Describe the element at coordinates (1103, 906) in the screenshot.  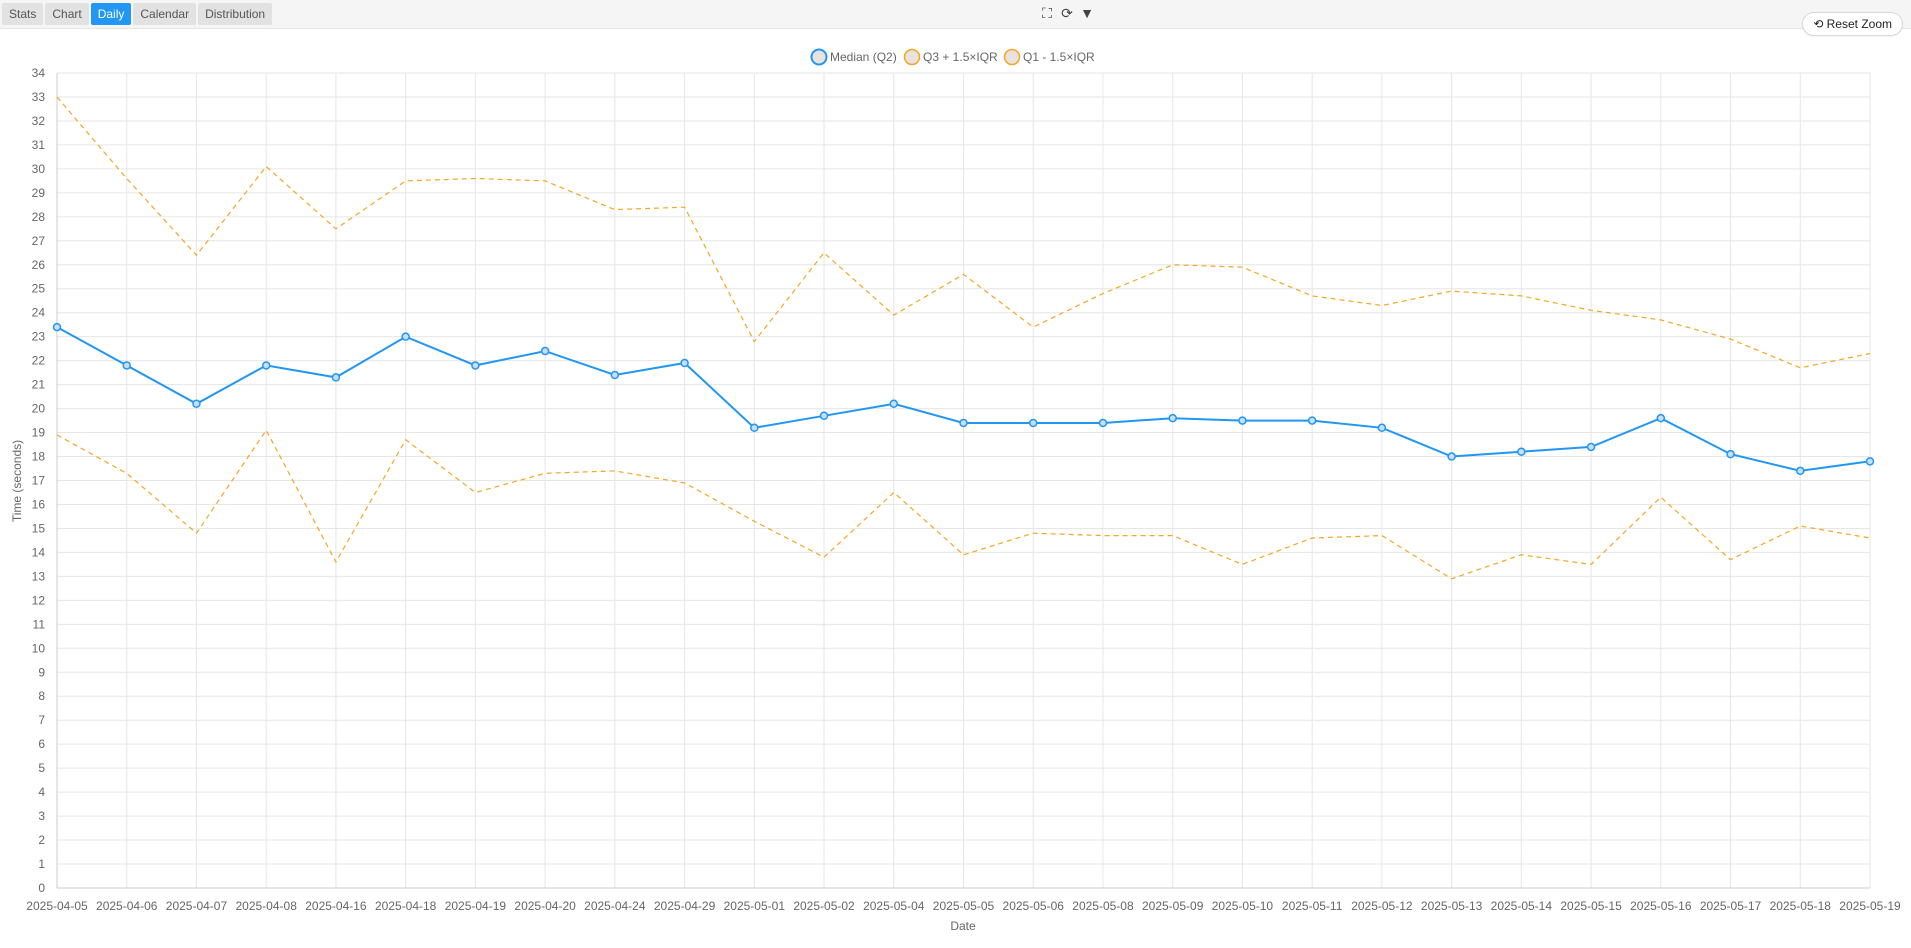
I see `x-tick-label: 2025-05-08` at that location.